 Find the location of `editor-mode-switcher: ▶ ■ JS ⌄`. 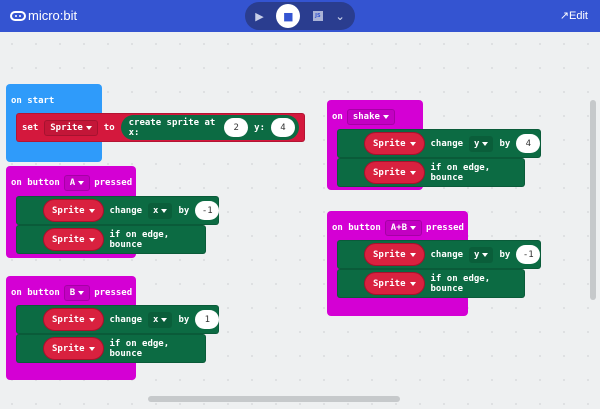

editor-mode-switcher: ▶ ■ JS ⌄ is located at coordinates (300, 16).